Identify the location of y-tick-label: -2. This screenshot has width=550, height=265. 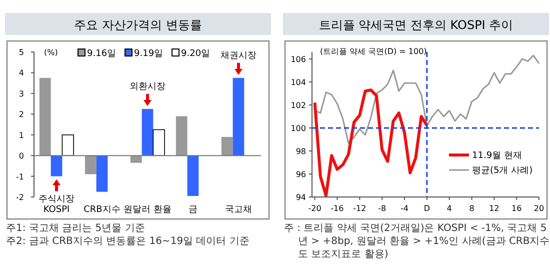
(20, 197).